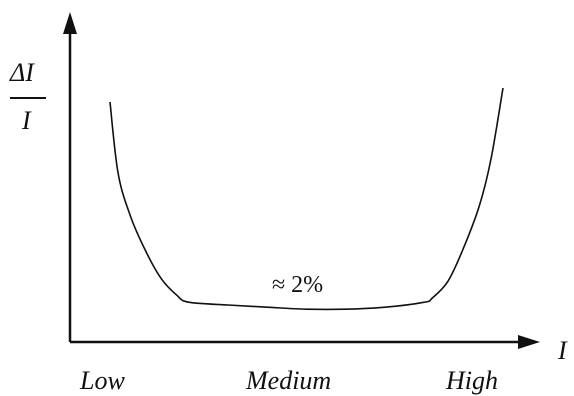 The height and width of the screenshot is (396, 574). I want to click on x-tick-low: Low, so click(102, 380).